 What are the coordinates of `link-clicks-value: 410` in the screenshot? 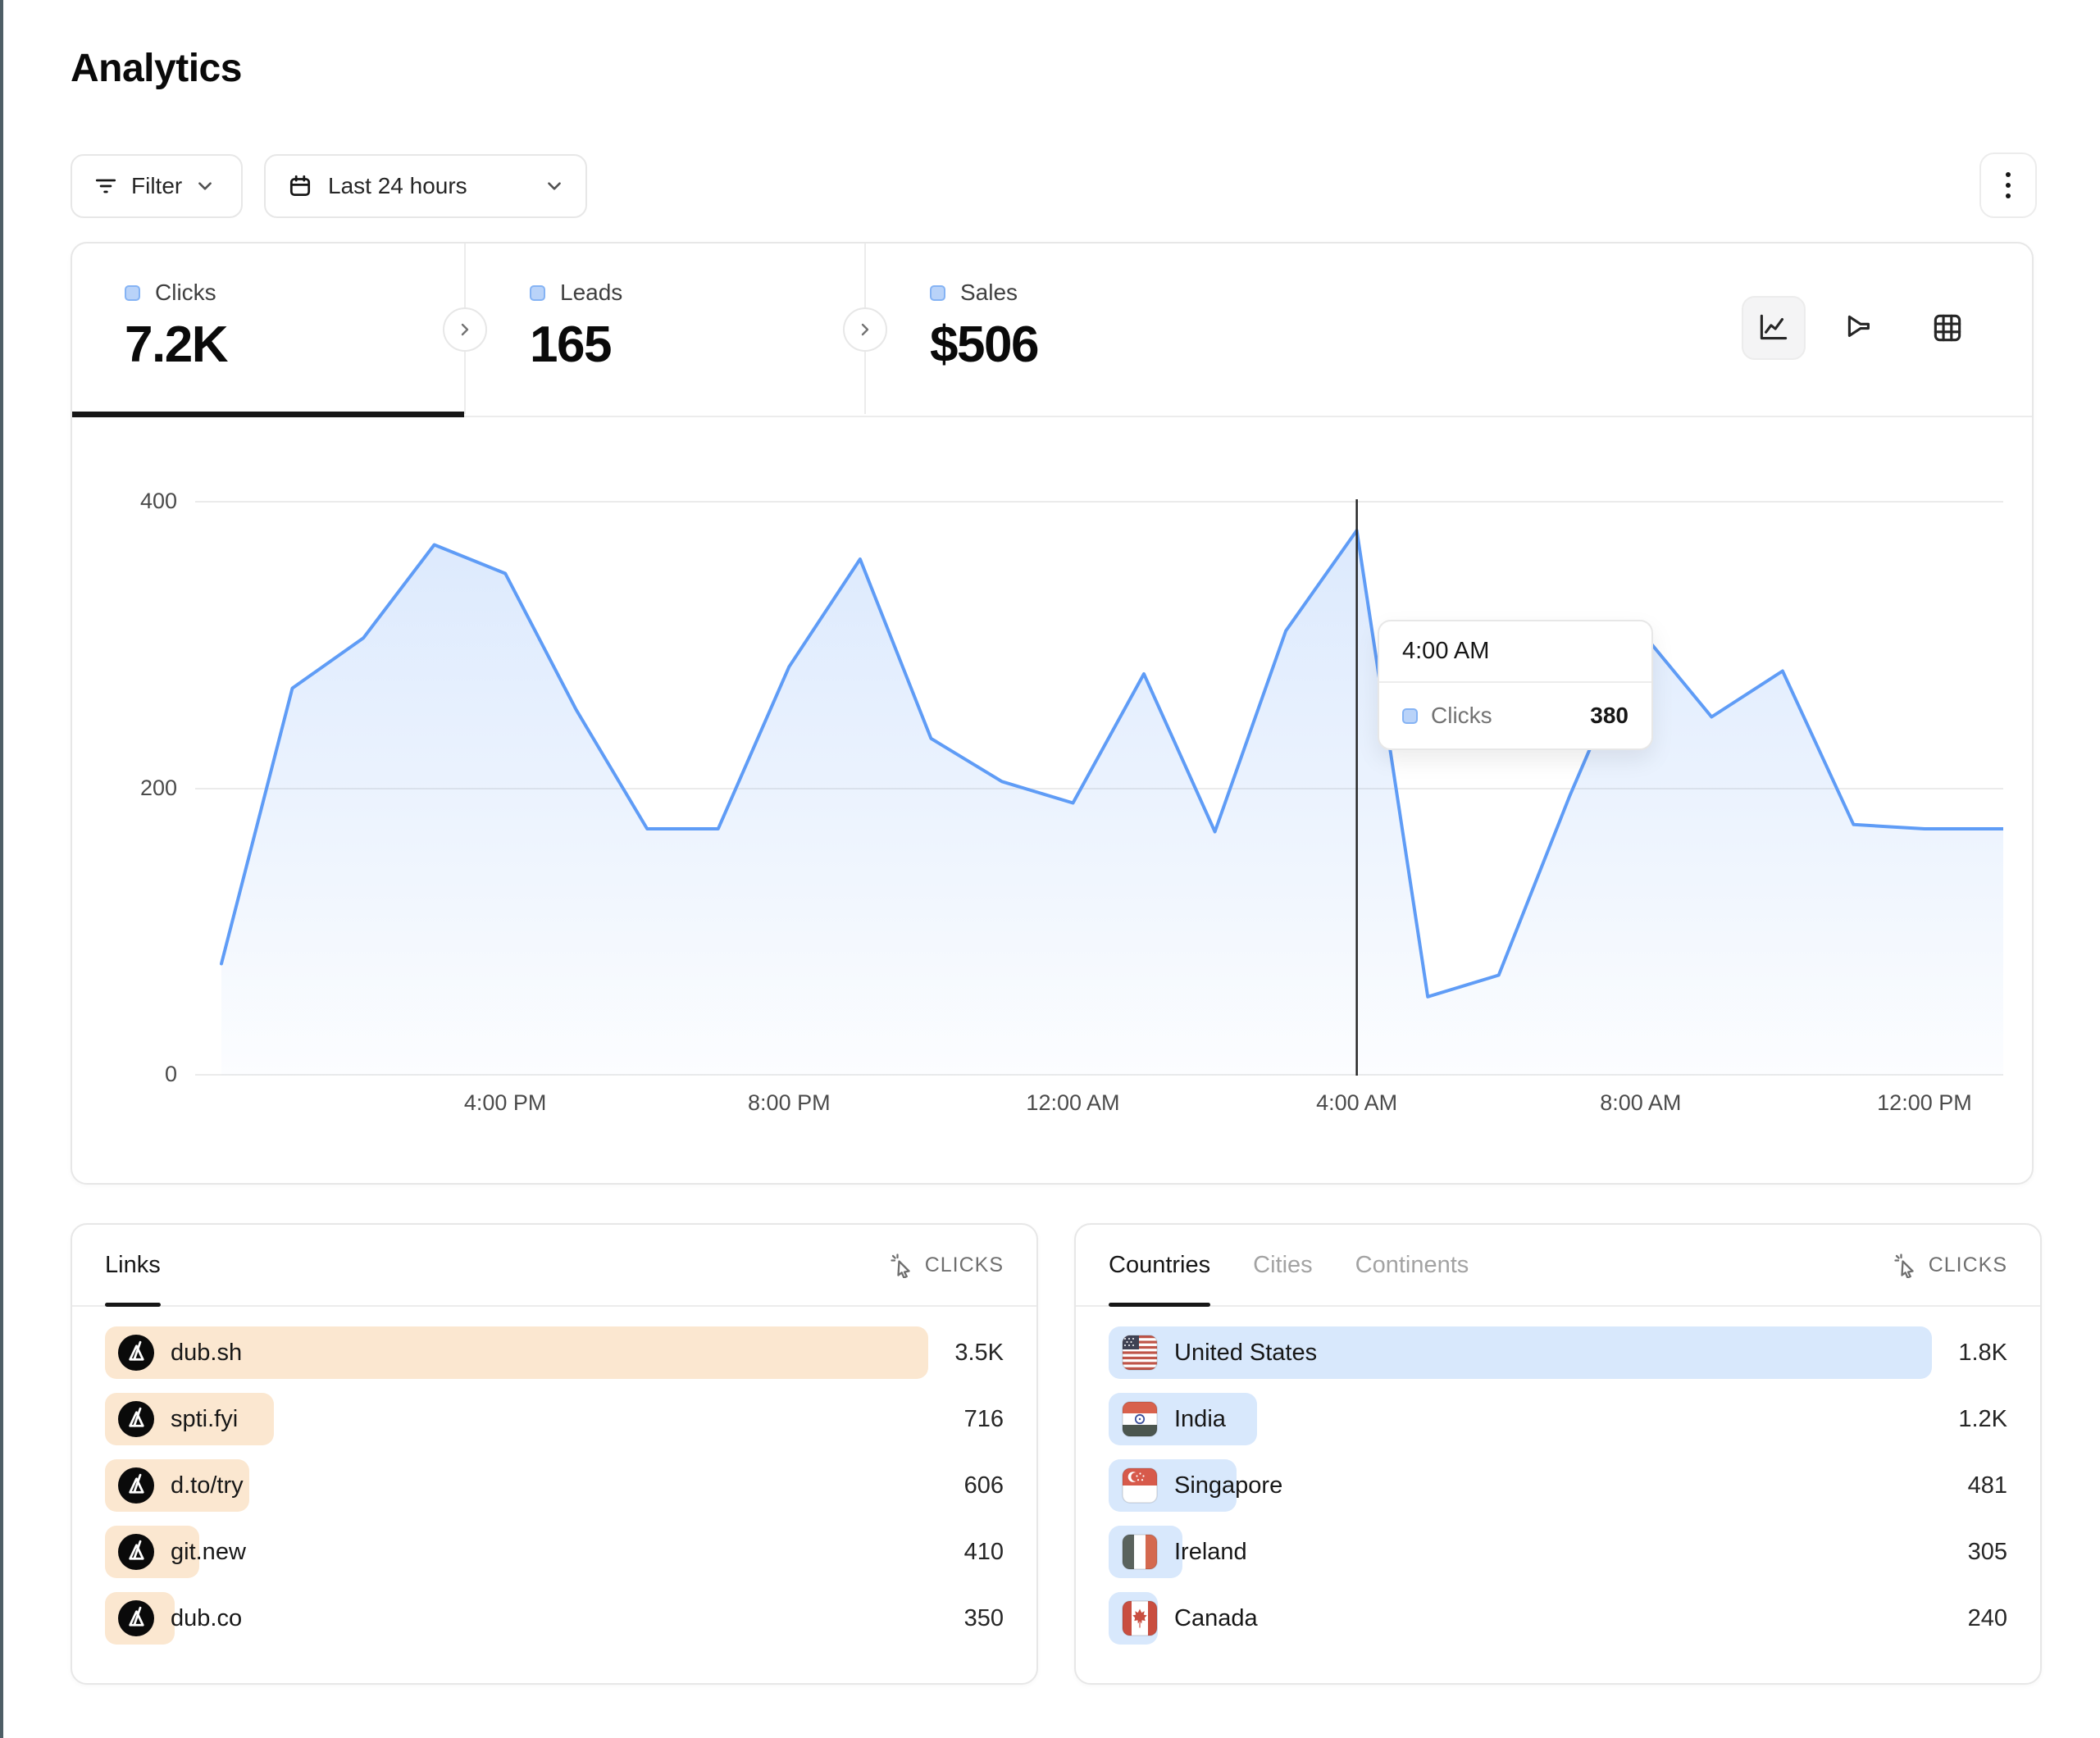 It's located at (983, 1551).